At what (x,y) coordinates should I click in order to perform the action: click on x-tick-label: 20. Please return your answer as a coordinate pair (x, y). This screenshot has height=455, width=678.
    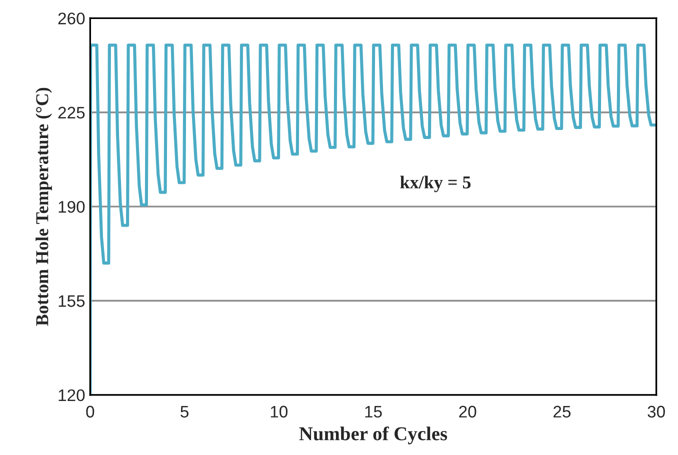
    Looking at the image, I should click on (467, 412).